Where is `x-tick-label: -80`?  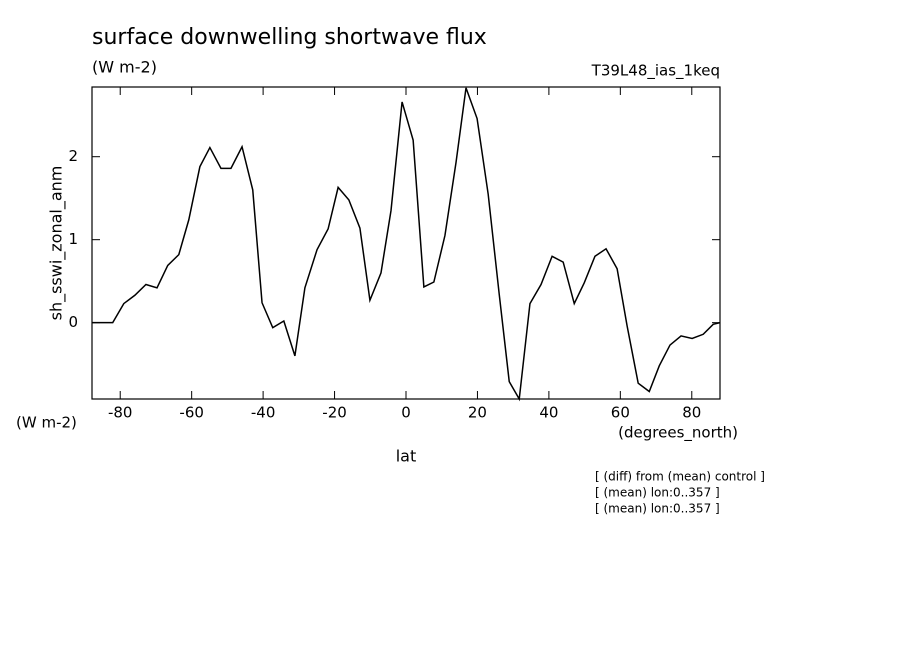 x-tick-label: -80 is located at coordinates (120, 413).